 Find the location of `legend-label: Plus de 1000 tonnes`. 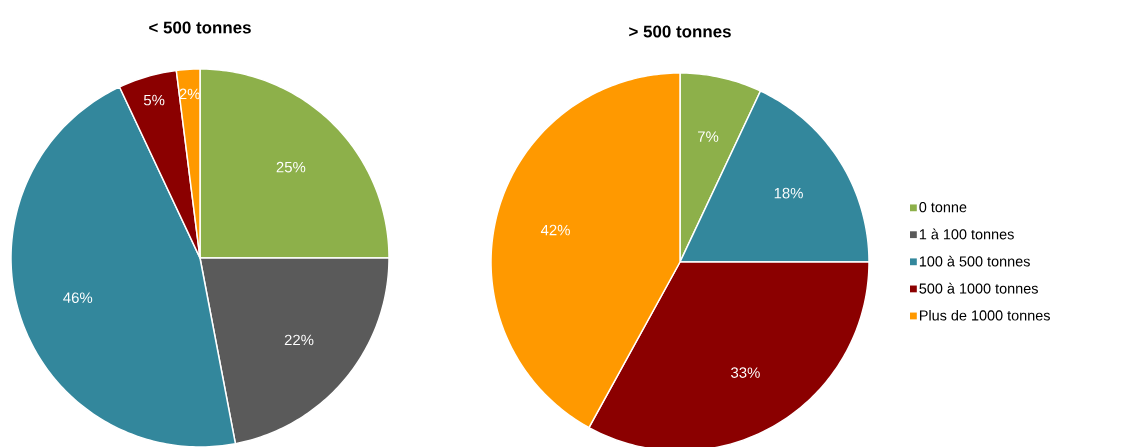

legend-label: Plus de 1000 tonnes is located at coordinates (984, 315).